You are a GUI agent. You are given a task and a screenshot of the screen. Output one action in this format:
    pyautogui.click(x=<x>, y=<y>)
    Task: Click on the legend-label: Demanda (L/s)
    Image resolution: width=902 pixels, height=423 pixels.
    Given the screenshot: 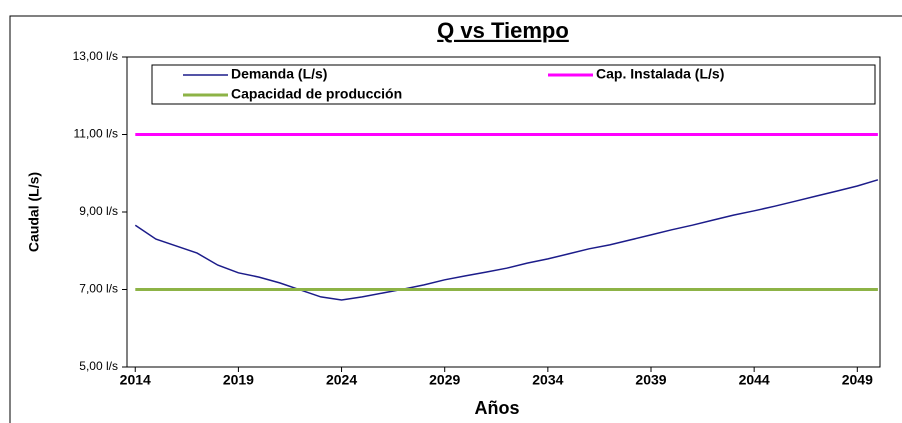 What is the action you would take?
    pyautogui.click(x=279, y=74)
    